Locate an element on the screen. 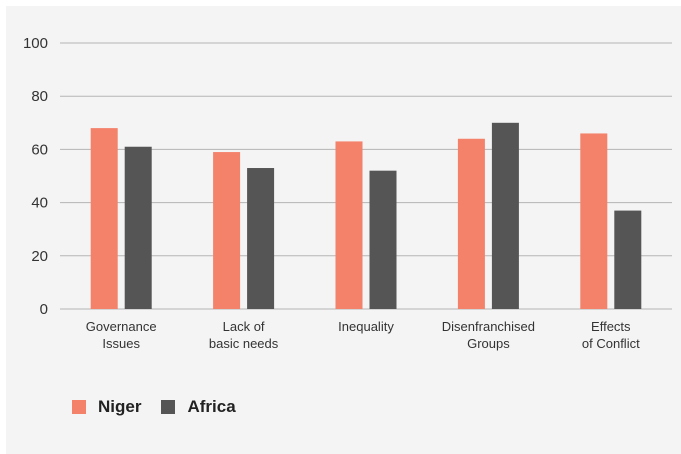 This screenshot has width=681, height=454. bar-africa-disenfranchised-groups is located at coordinates (505, 215).